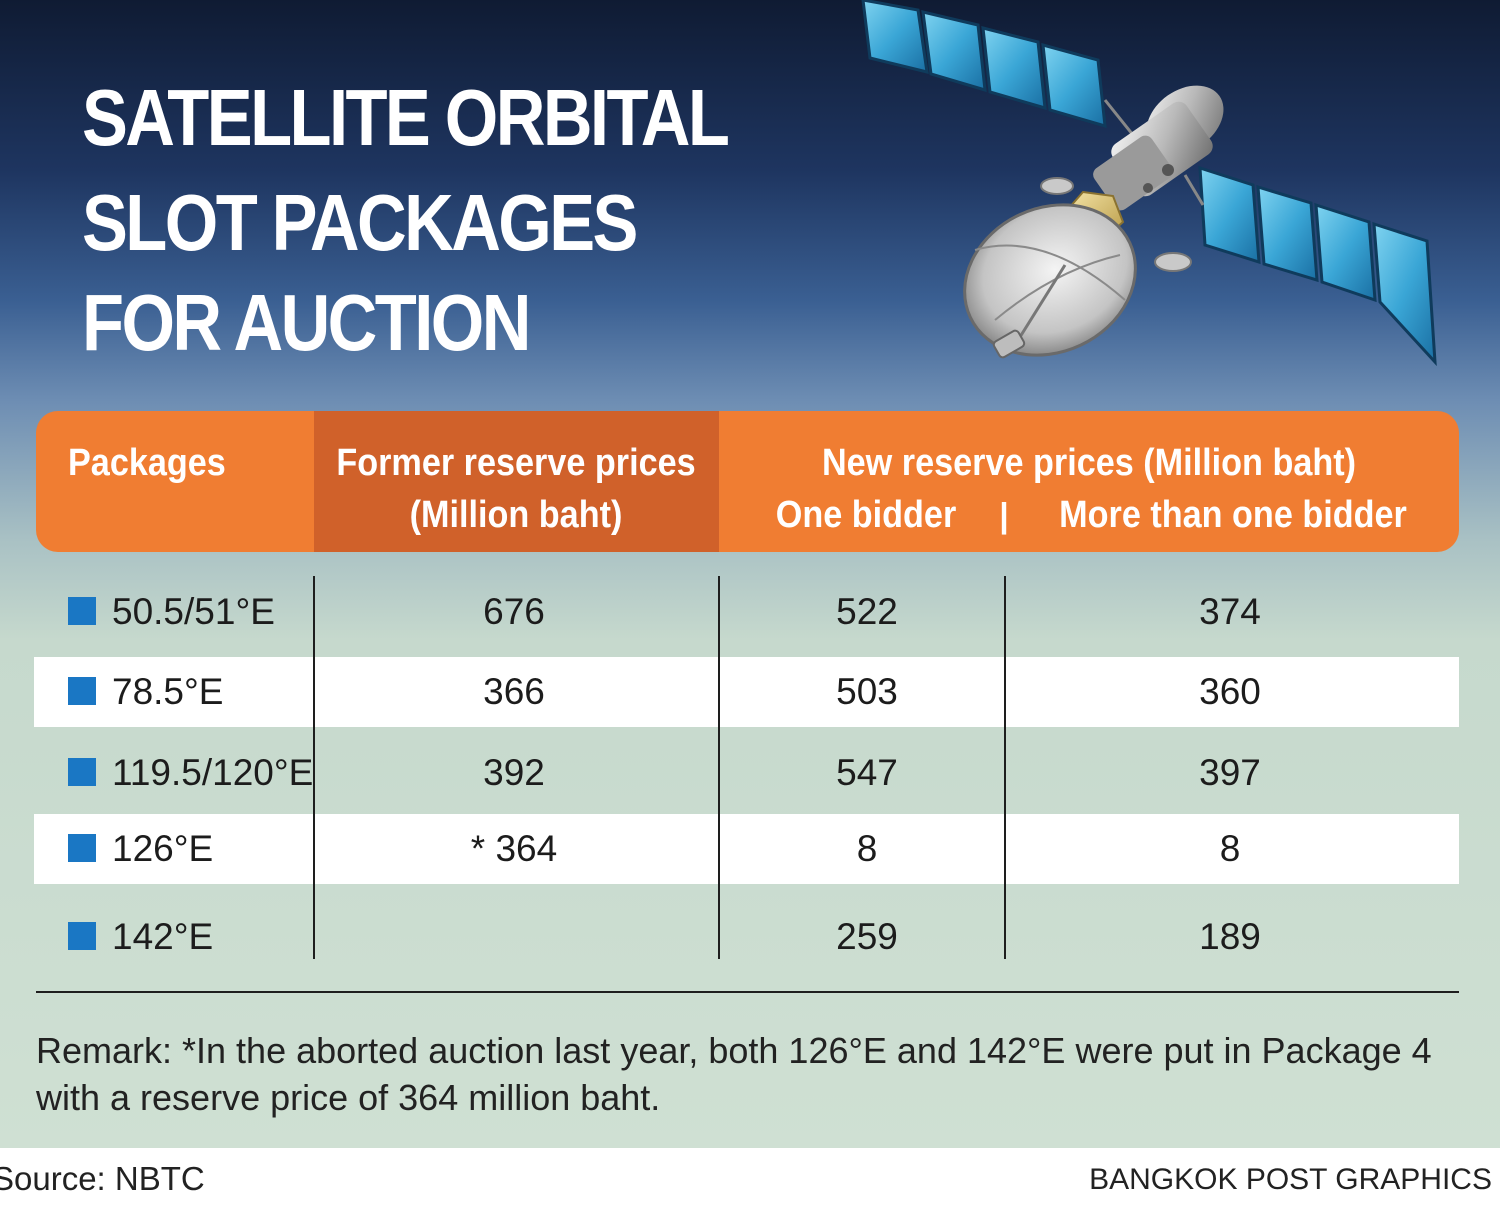 This screenshot has height=1207, width=1500. Describe the element at coordinates (746, 692) in the screenshot. I see `table-row: 78.5°E 366 503 360` at that location.